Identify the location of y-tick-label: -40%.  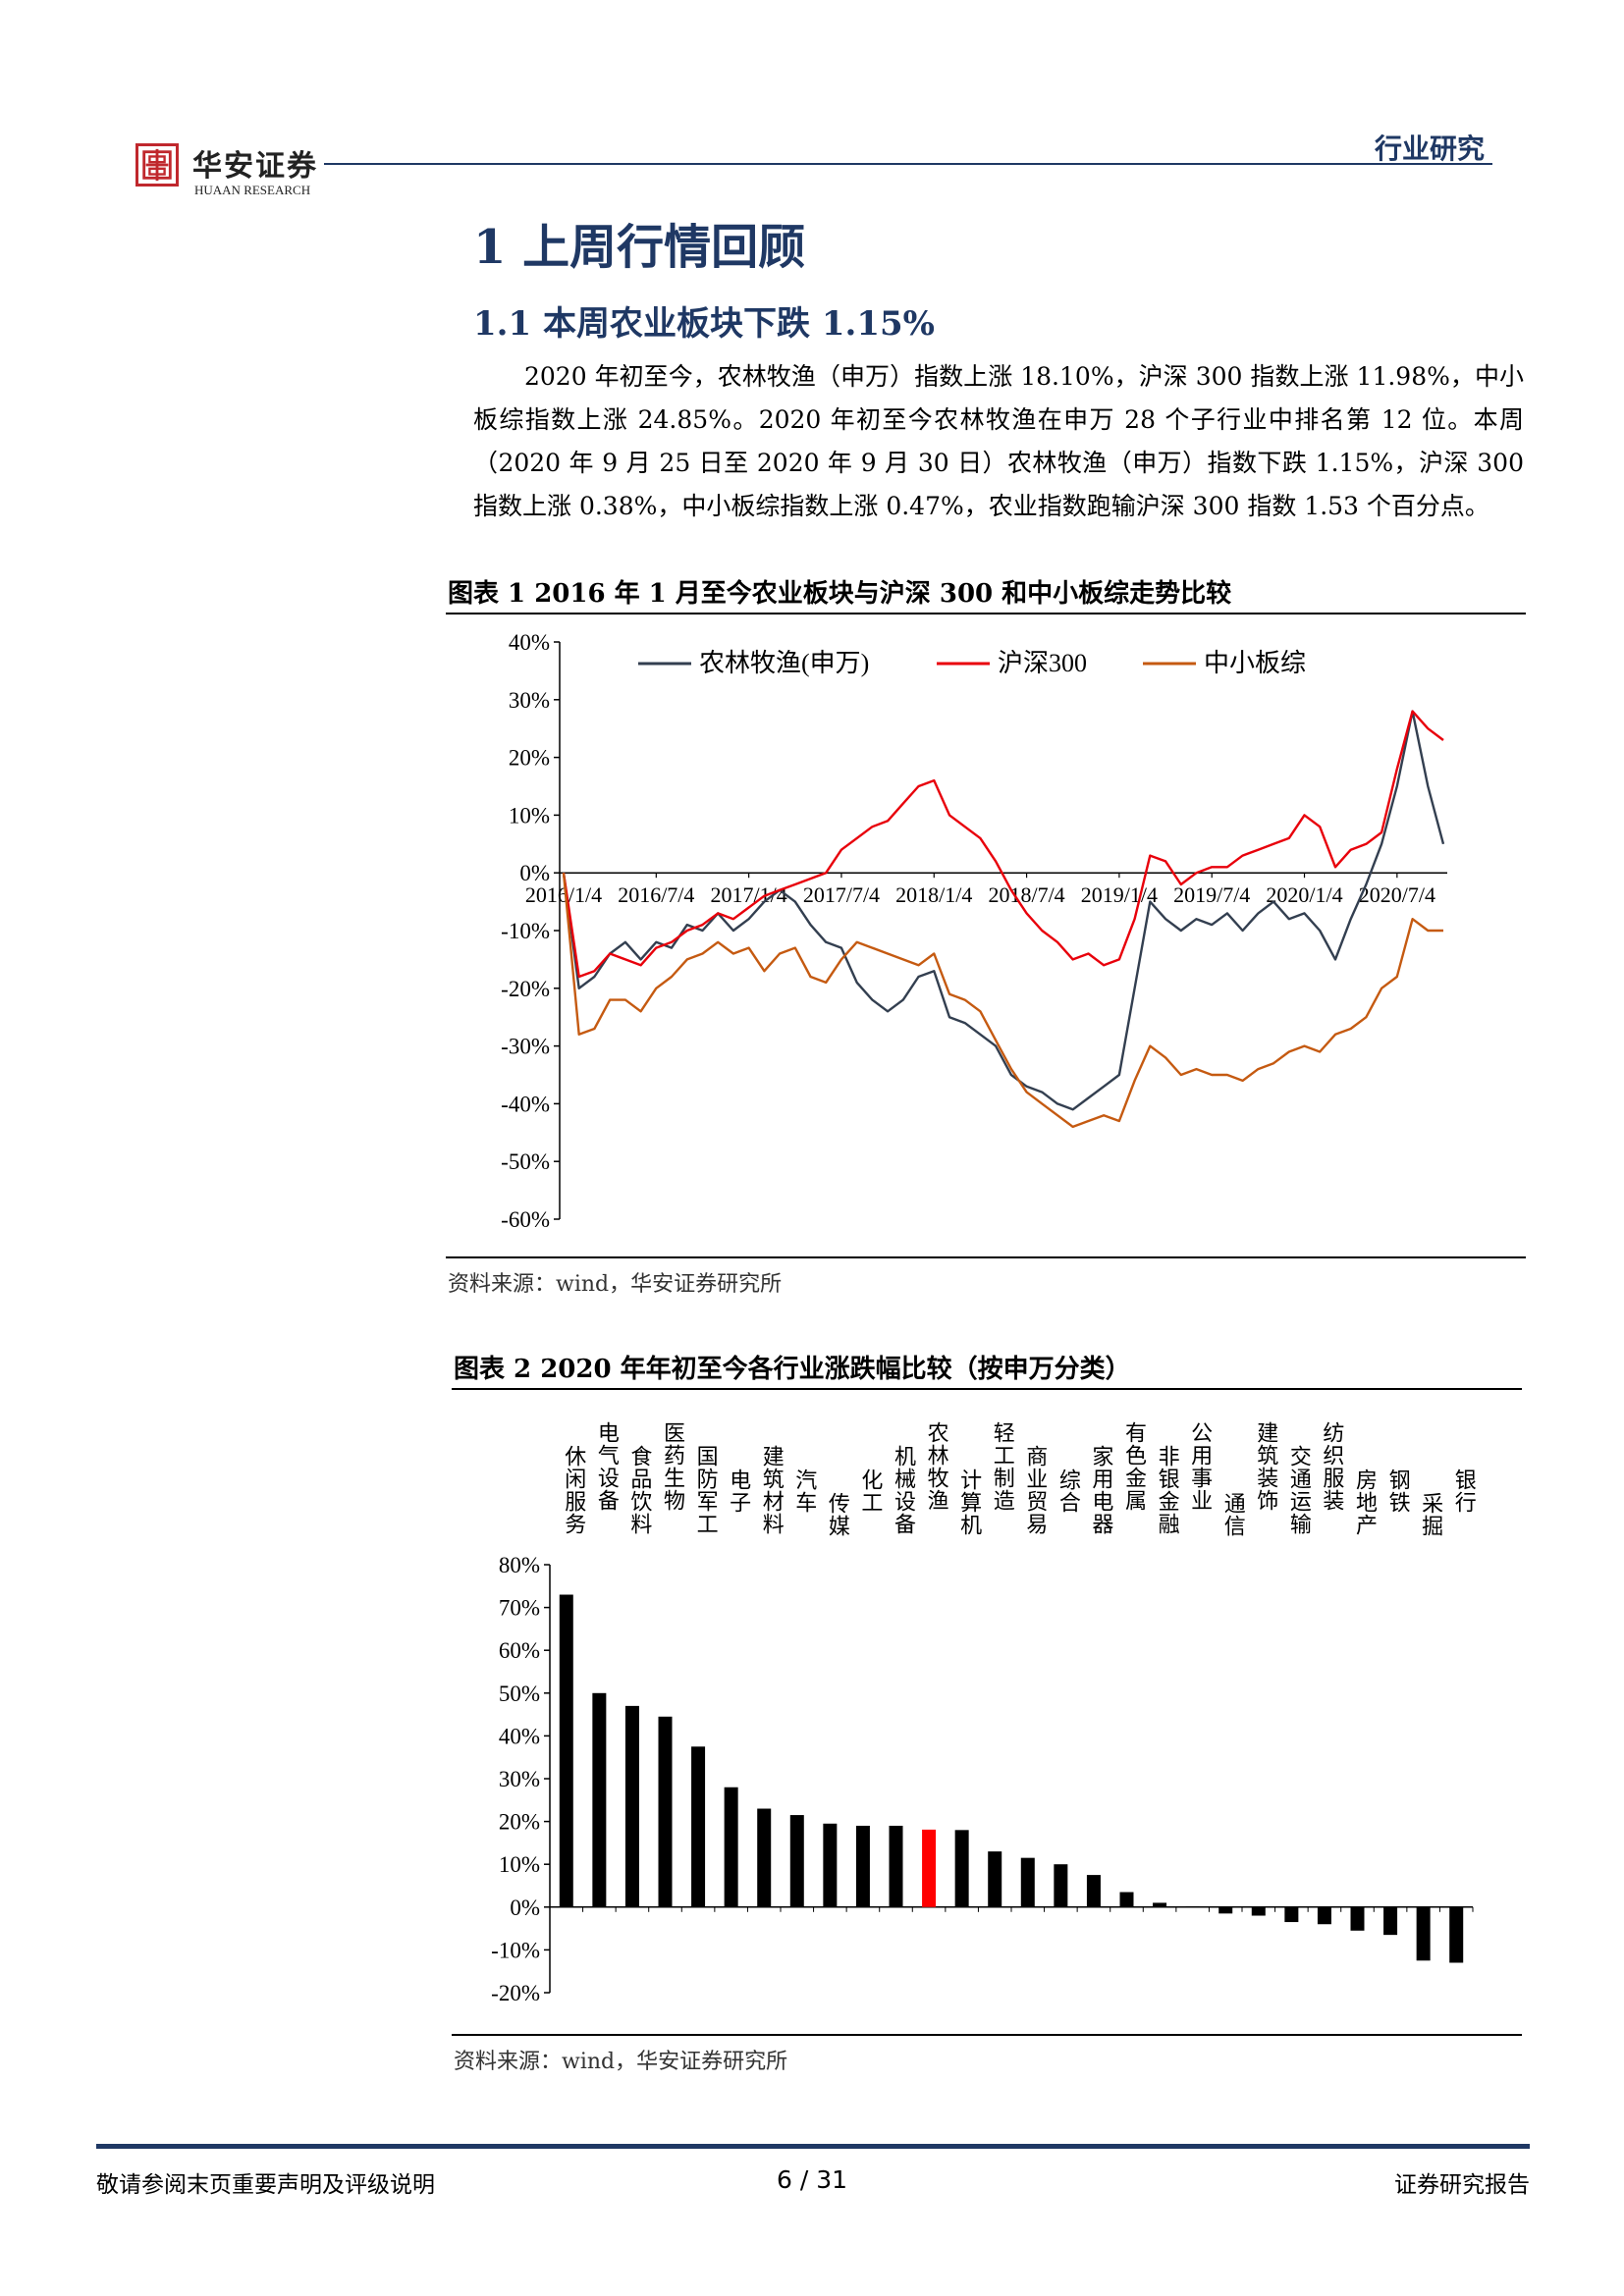
(525, 1104).